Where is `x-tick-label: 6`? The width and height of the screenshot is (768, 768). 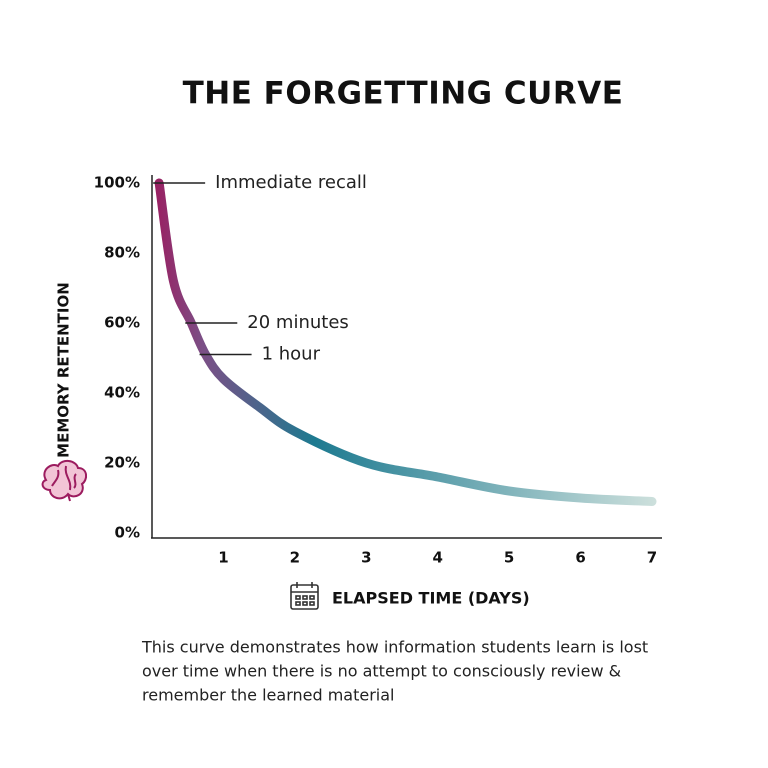 x-tick-label: 6 is located at coordinates (580, 558).